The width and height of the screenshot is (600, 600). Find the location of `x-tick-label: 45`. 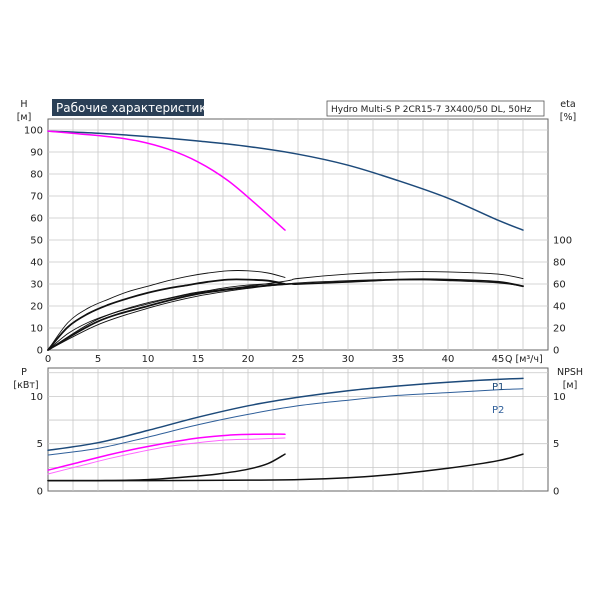

x-tick-label: 45 is located at coordinates (498, 359).